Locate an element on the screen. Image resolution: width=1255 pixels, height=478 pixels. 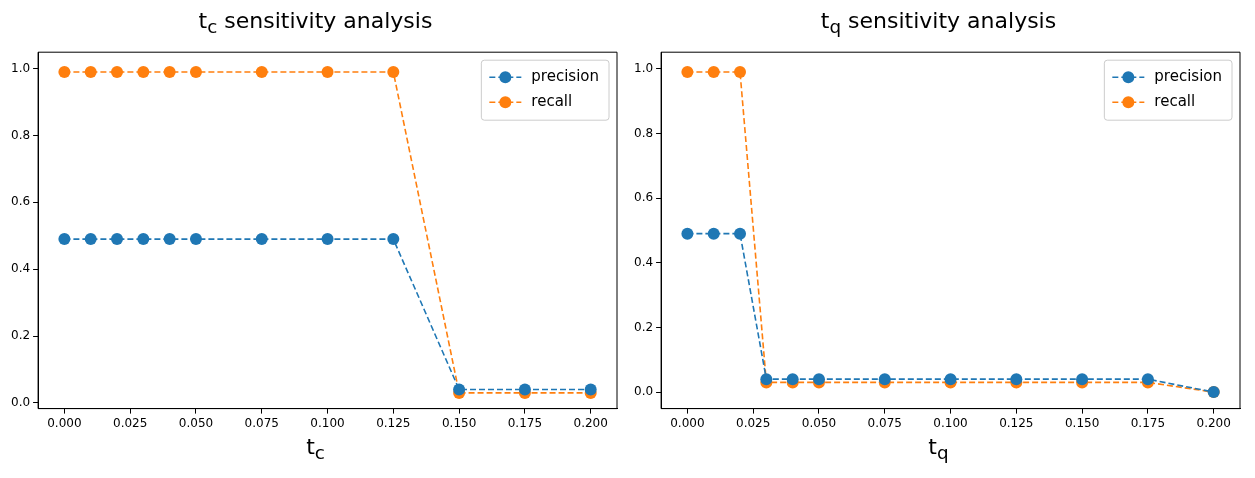
x-axis-title: t$_{c}$ is located at coordinates (315, 449).